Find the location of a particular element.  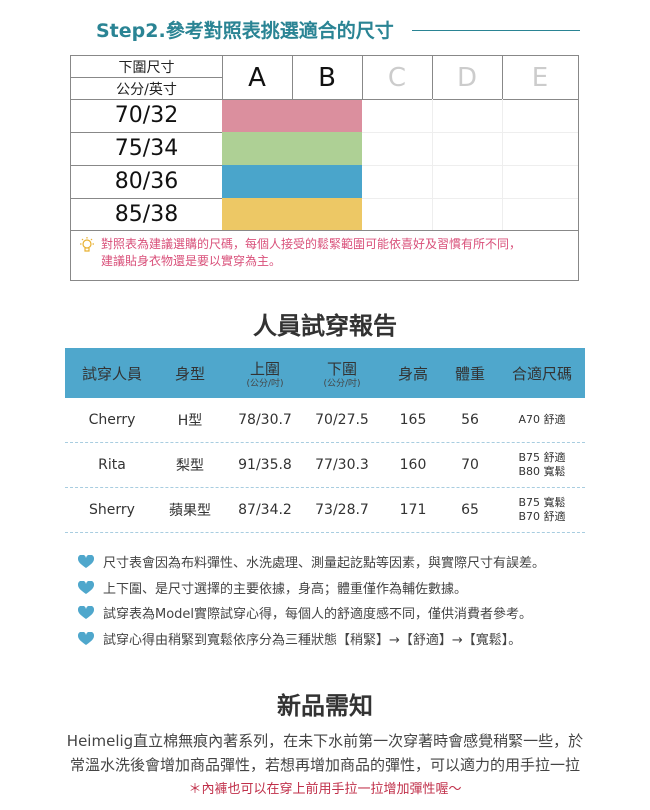

header-label: 身高 is located at coordinates (412, 373).